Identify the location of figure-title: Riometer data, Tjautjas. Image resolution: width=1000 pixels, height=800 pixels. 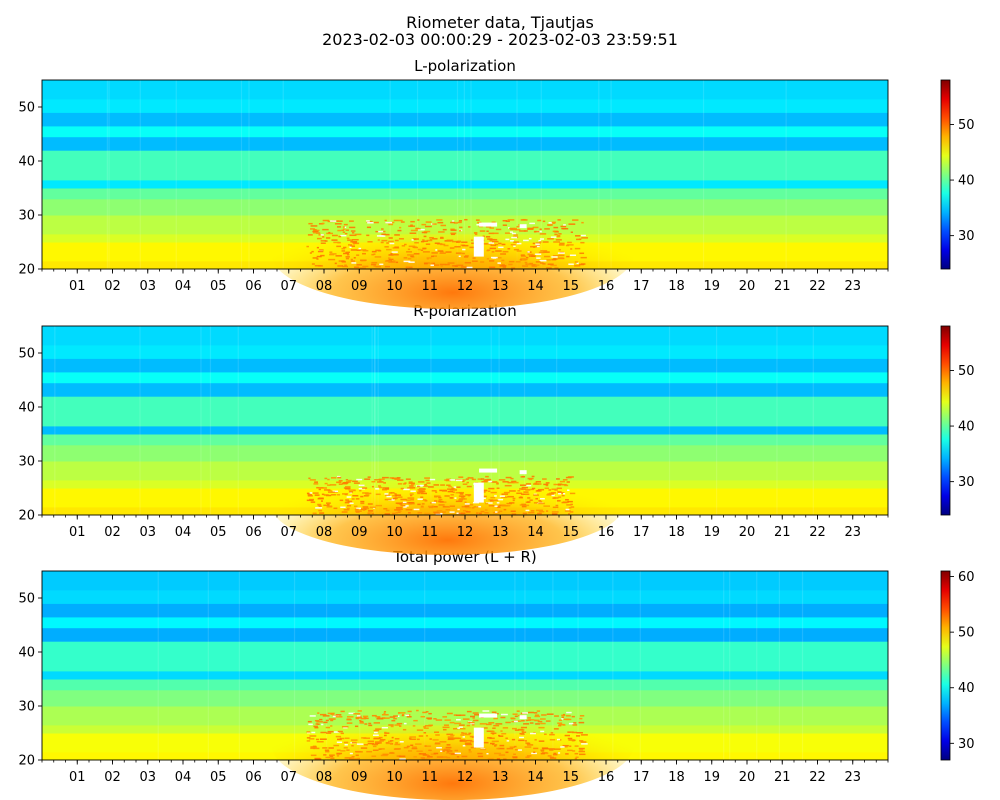
(500, 22).